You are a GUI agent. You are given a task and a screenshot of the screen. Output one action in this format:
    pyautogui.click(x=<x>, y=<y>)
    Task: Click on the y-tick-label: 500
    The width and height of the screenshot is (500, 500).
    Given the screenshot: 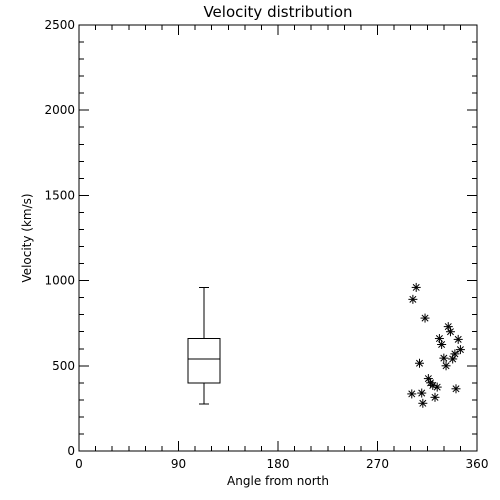 What is the action you would take?
    pyautogui.click(x=63, y=366)
    